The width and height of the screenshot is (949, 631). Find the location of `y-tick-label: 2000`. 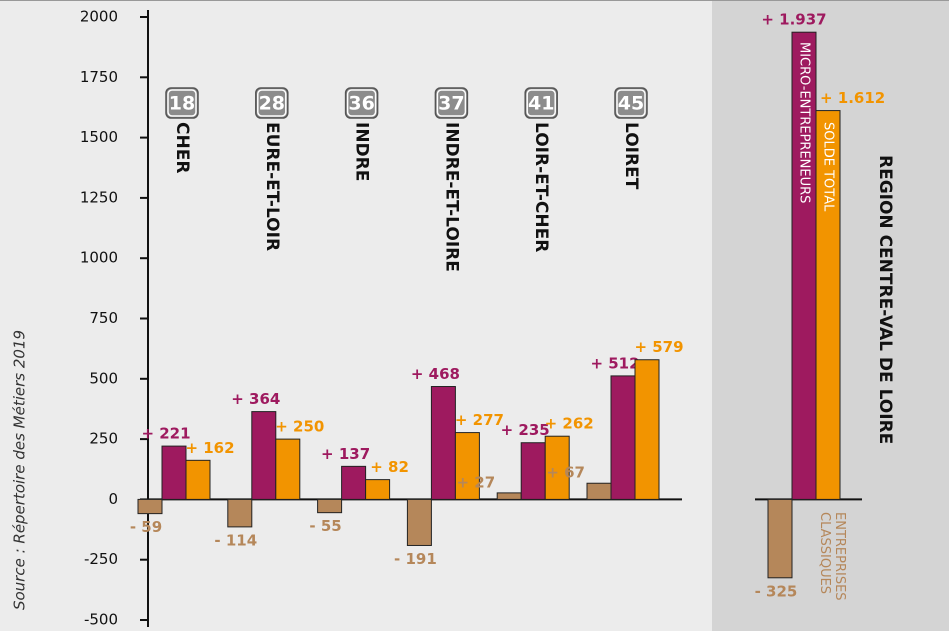

y-tick-label: 2000 is located at coordinates (99, 17).